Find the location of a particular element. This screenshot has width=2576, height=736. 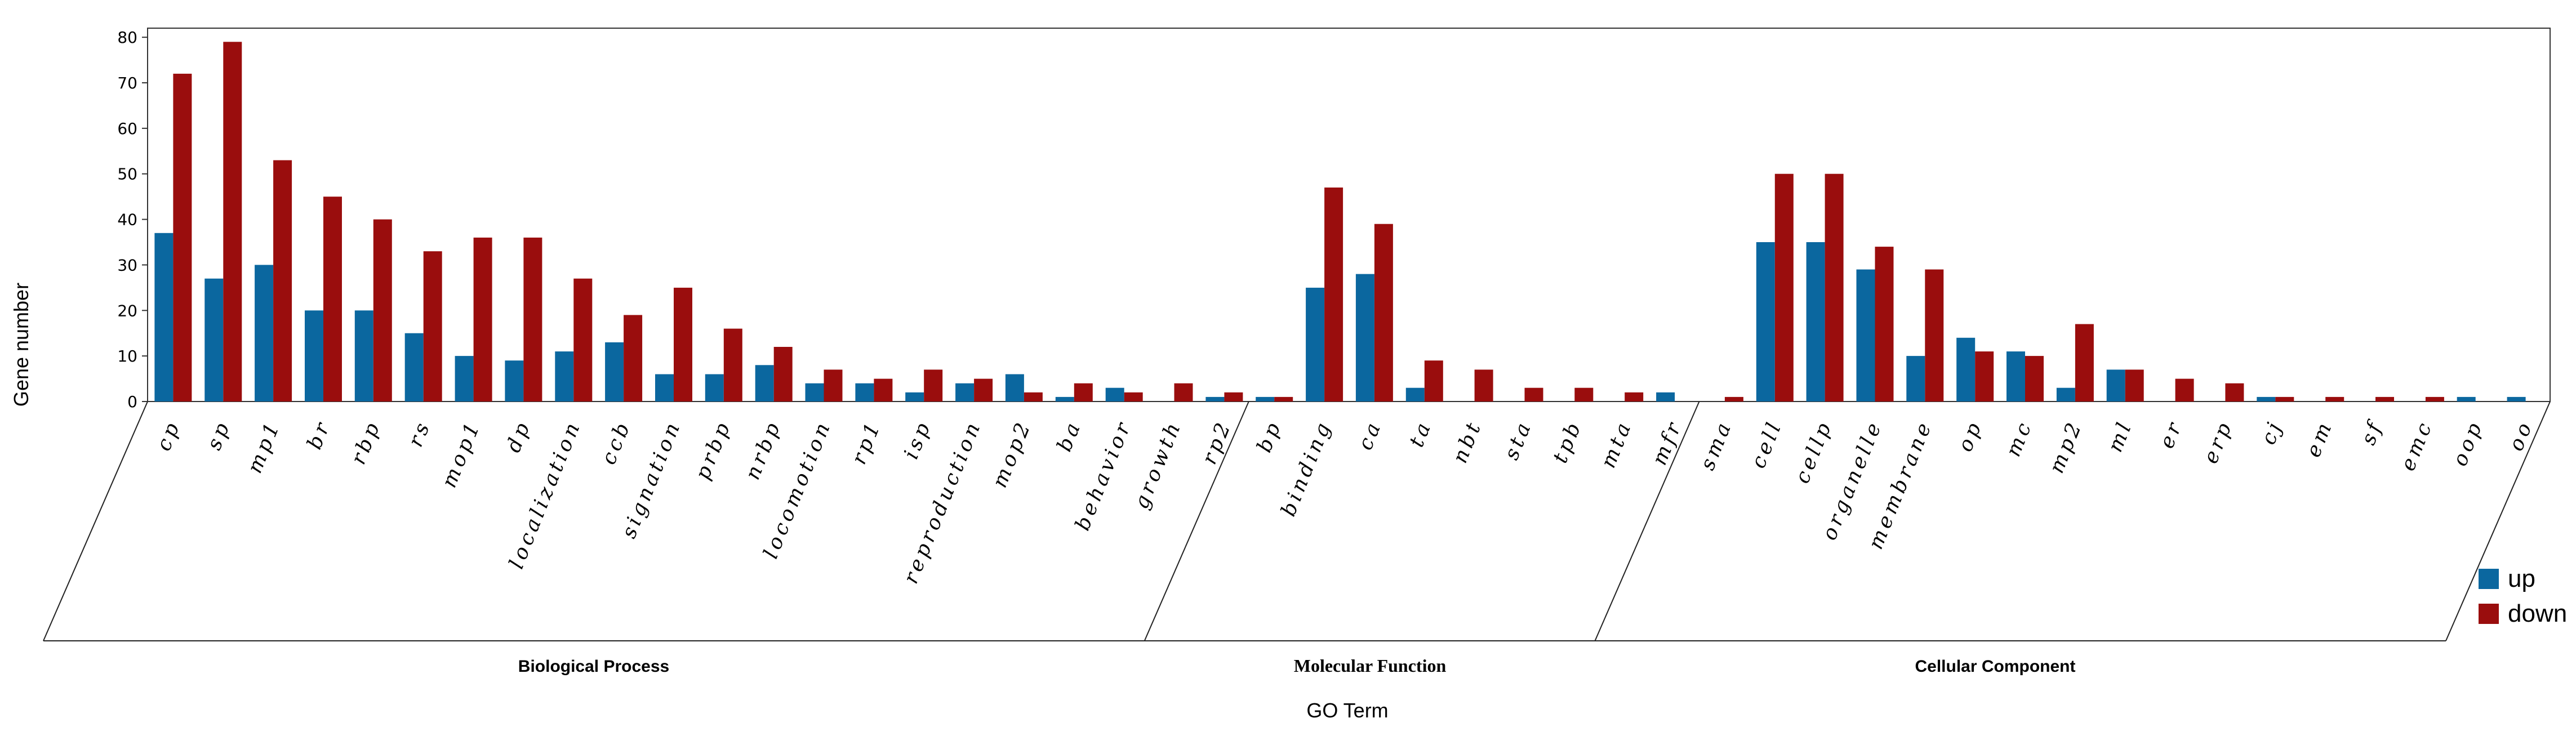

bar-down-growth is located at coordinates (1183, 393).